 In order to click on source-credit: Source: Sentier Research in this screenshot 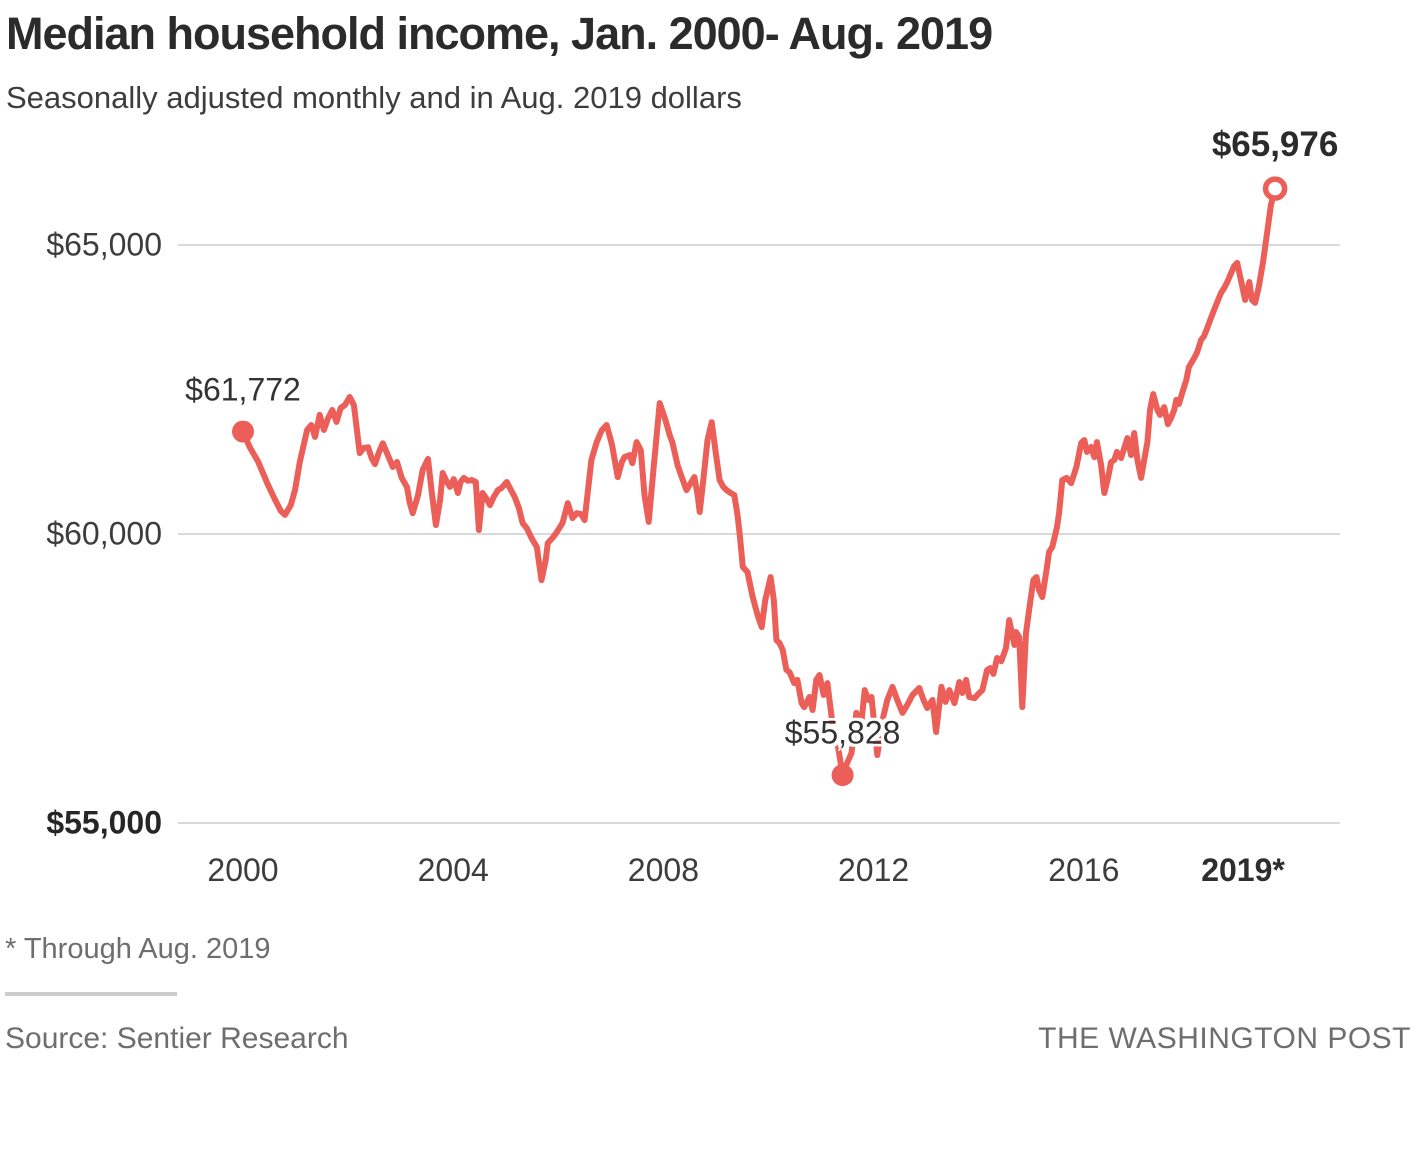, I will do `click(177, 1038)`.